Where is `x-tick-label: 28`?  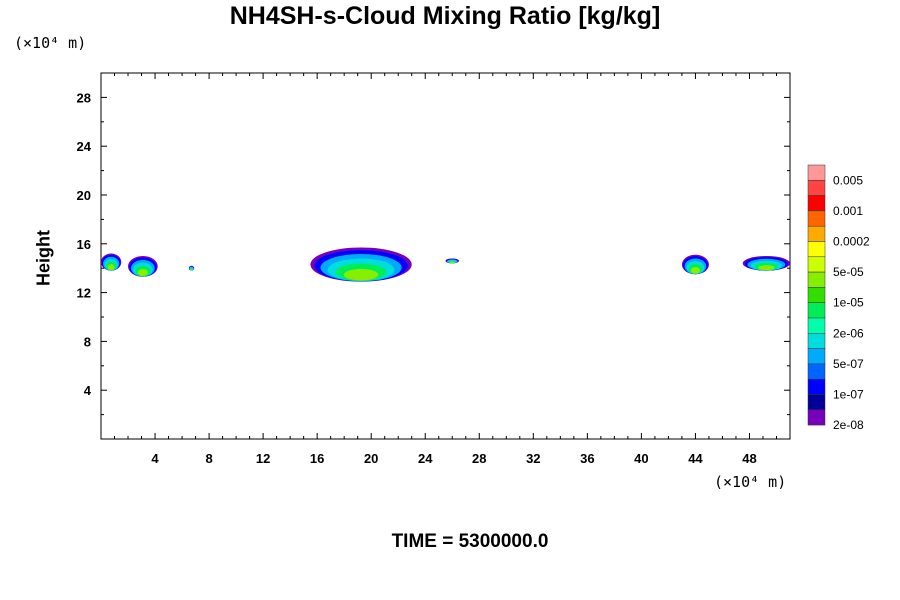 x-tick-label: 28 is located at coordinates (479, 458).